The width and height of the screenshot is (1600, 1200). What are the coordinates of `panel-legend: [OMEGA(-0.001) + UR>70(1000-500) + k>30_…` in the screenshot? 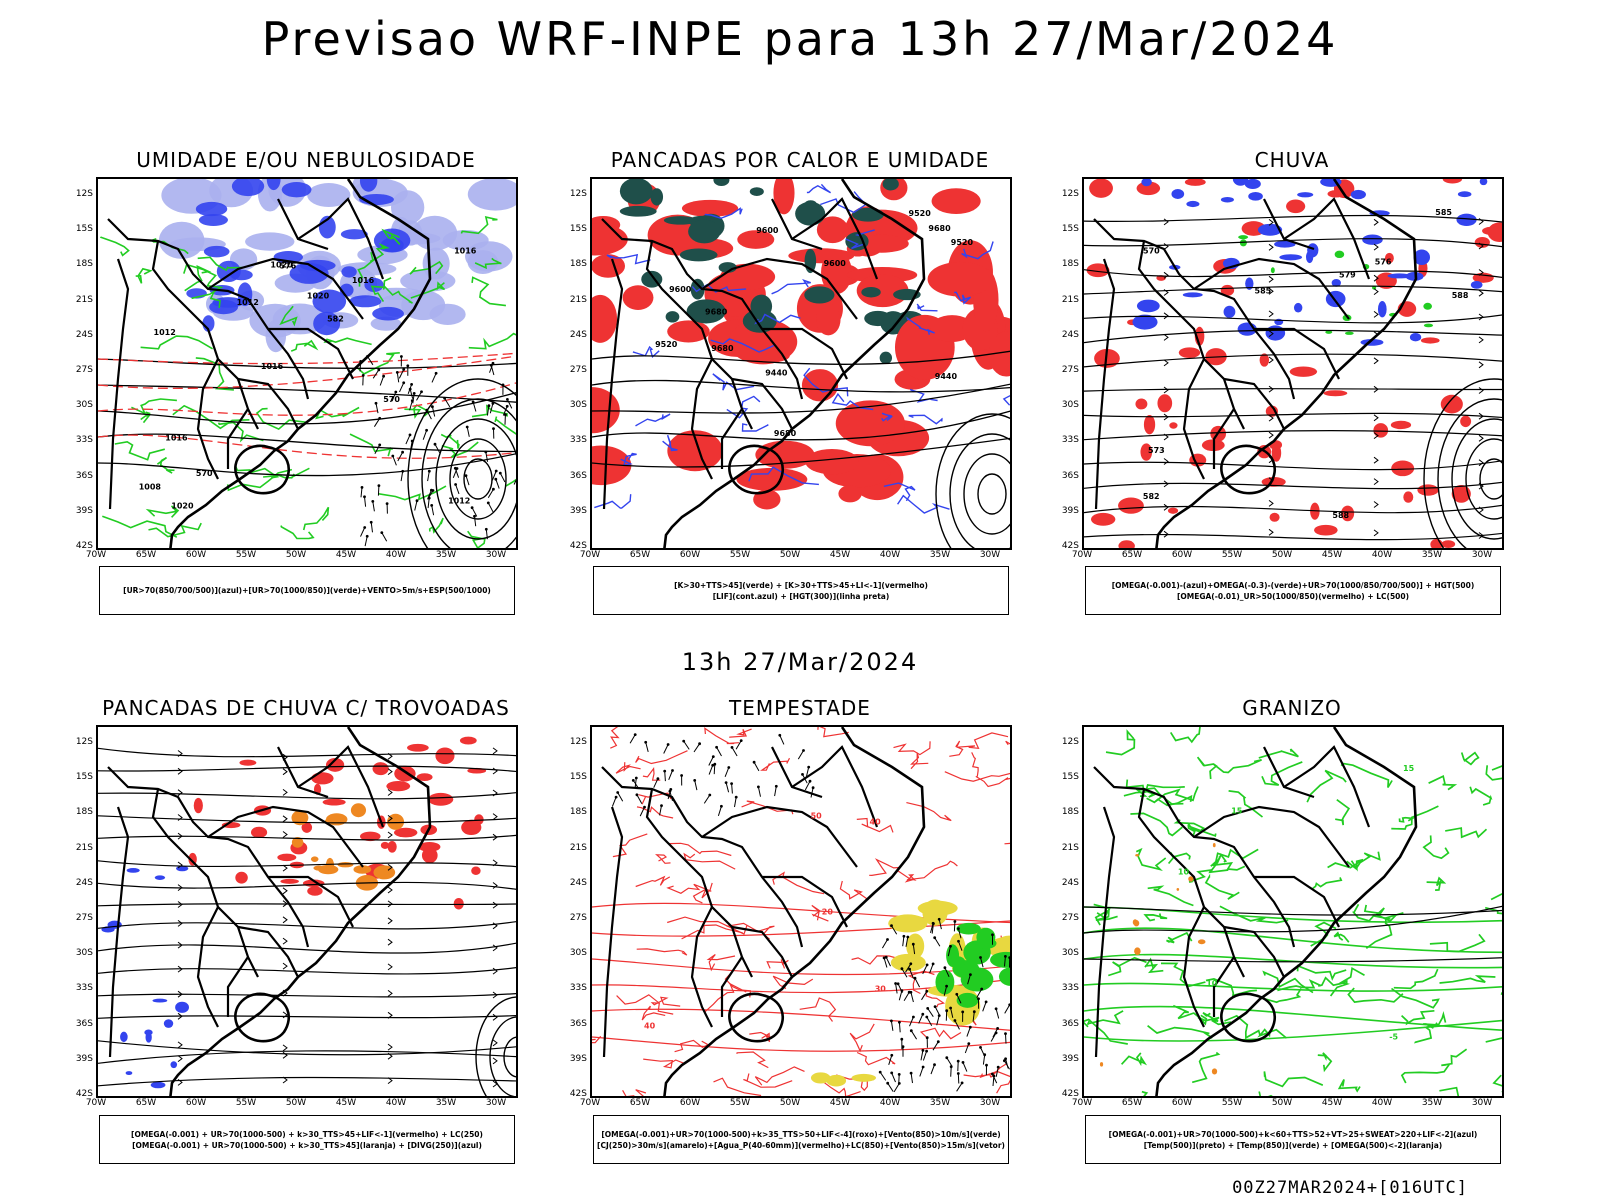 It's located at (307, 1139).